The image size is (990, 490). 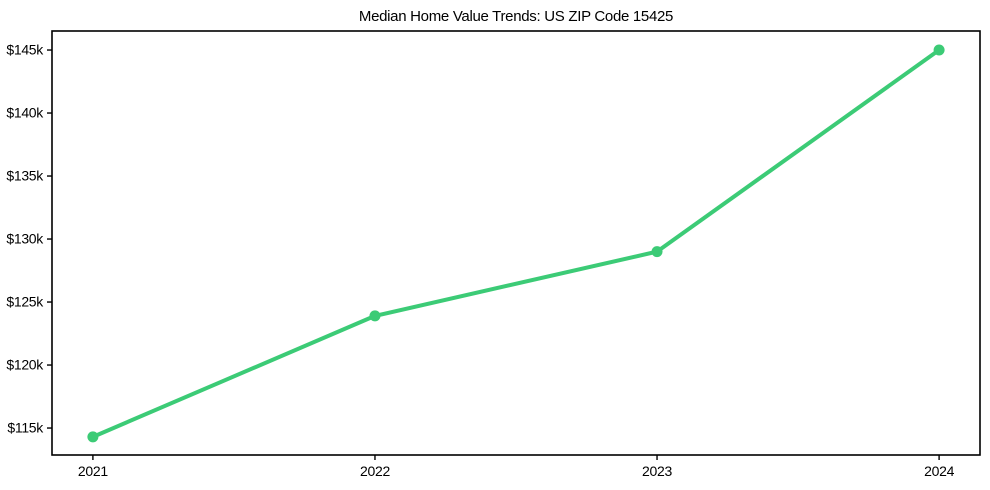 What do you see at coordinates (657, 471) in the screenshot?
I see `x-tick-label: 2023` at bounding box center [657, 471].